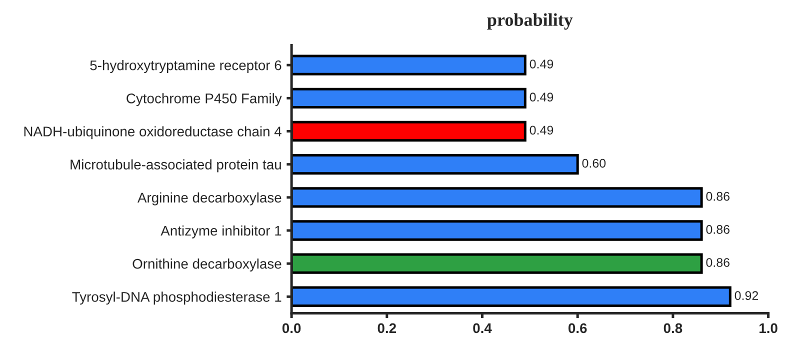 The width and height of the screenshot is (788, 348). Describe the element at coordinates (207, 265) in the screenshot. I see `y-tick-label: Ornithine decarboxylase` at that location.